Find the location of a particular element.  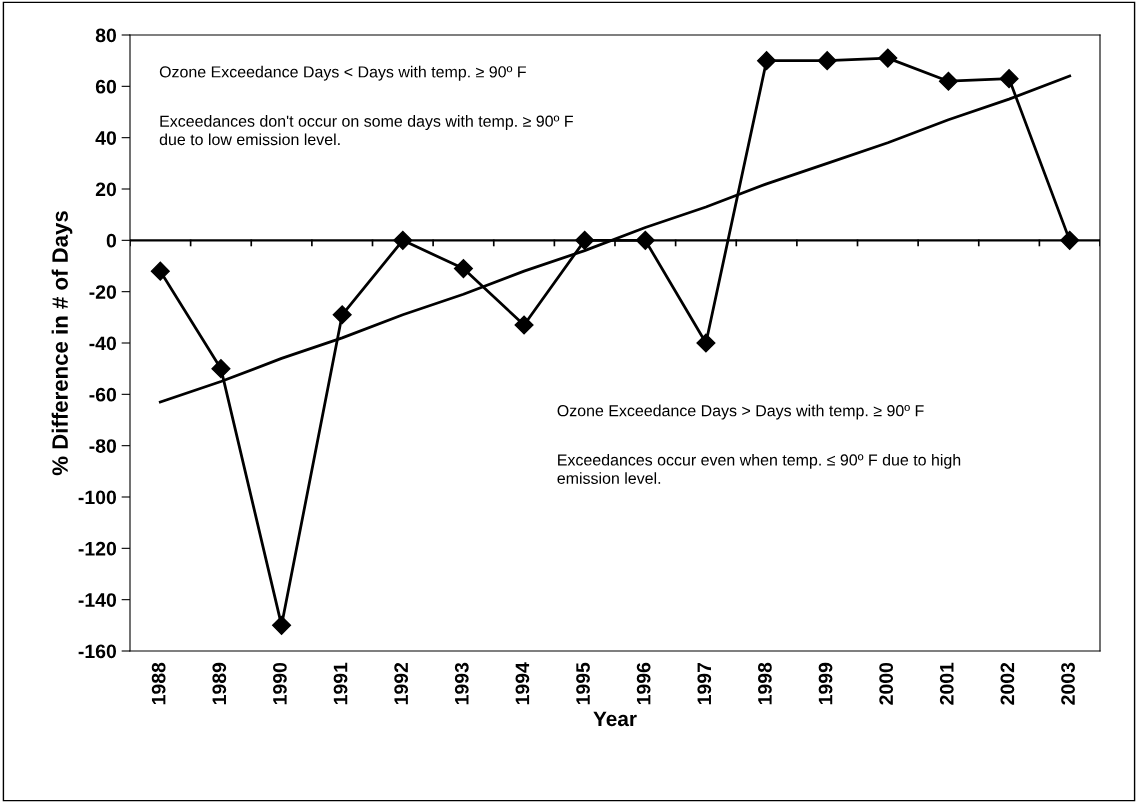

x-tick-label: 1998 is located at coordinates (765, 683).